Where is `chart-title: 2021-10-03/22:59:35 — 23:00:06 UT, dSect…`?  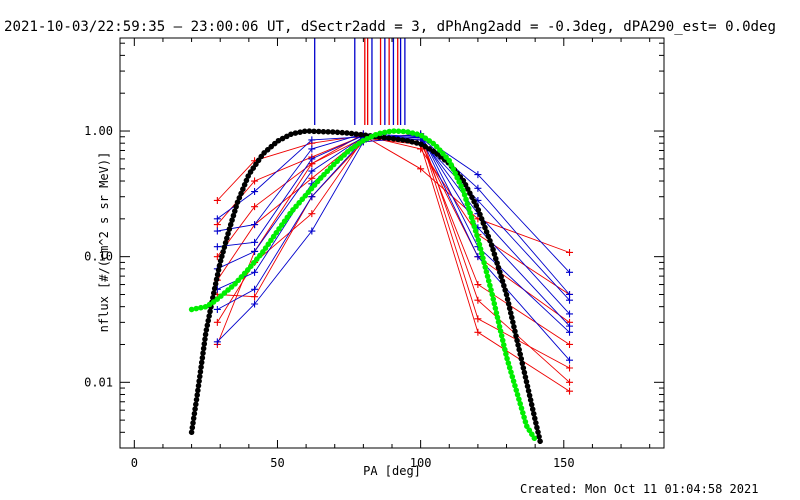
chart-title: 2021-10-03/22:59:35 — 23:00:06 UT, dSect… is located at coordinates (390, 27).